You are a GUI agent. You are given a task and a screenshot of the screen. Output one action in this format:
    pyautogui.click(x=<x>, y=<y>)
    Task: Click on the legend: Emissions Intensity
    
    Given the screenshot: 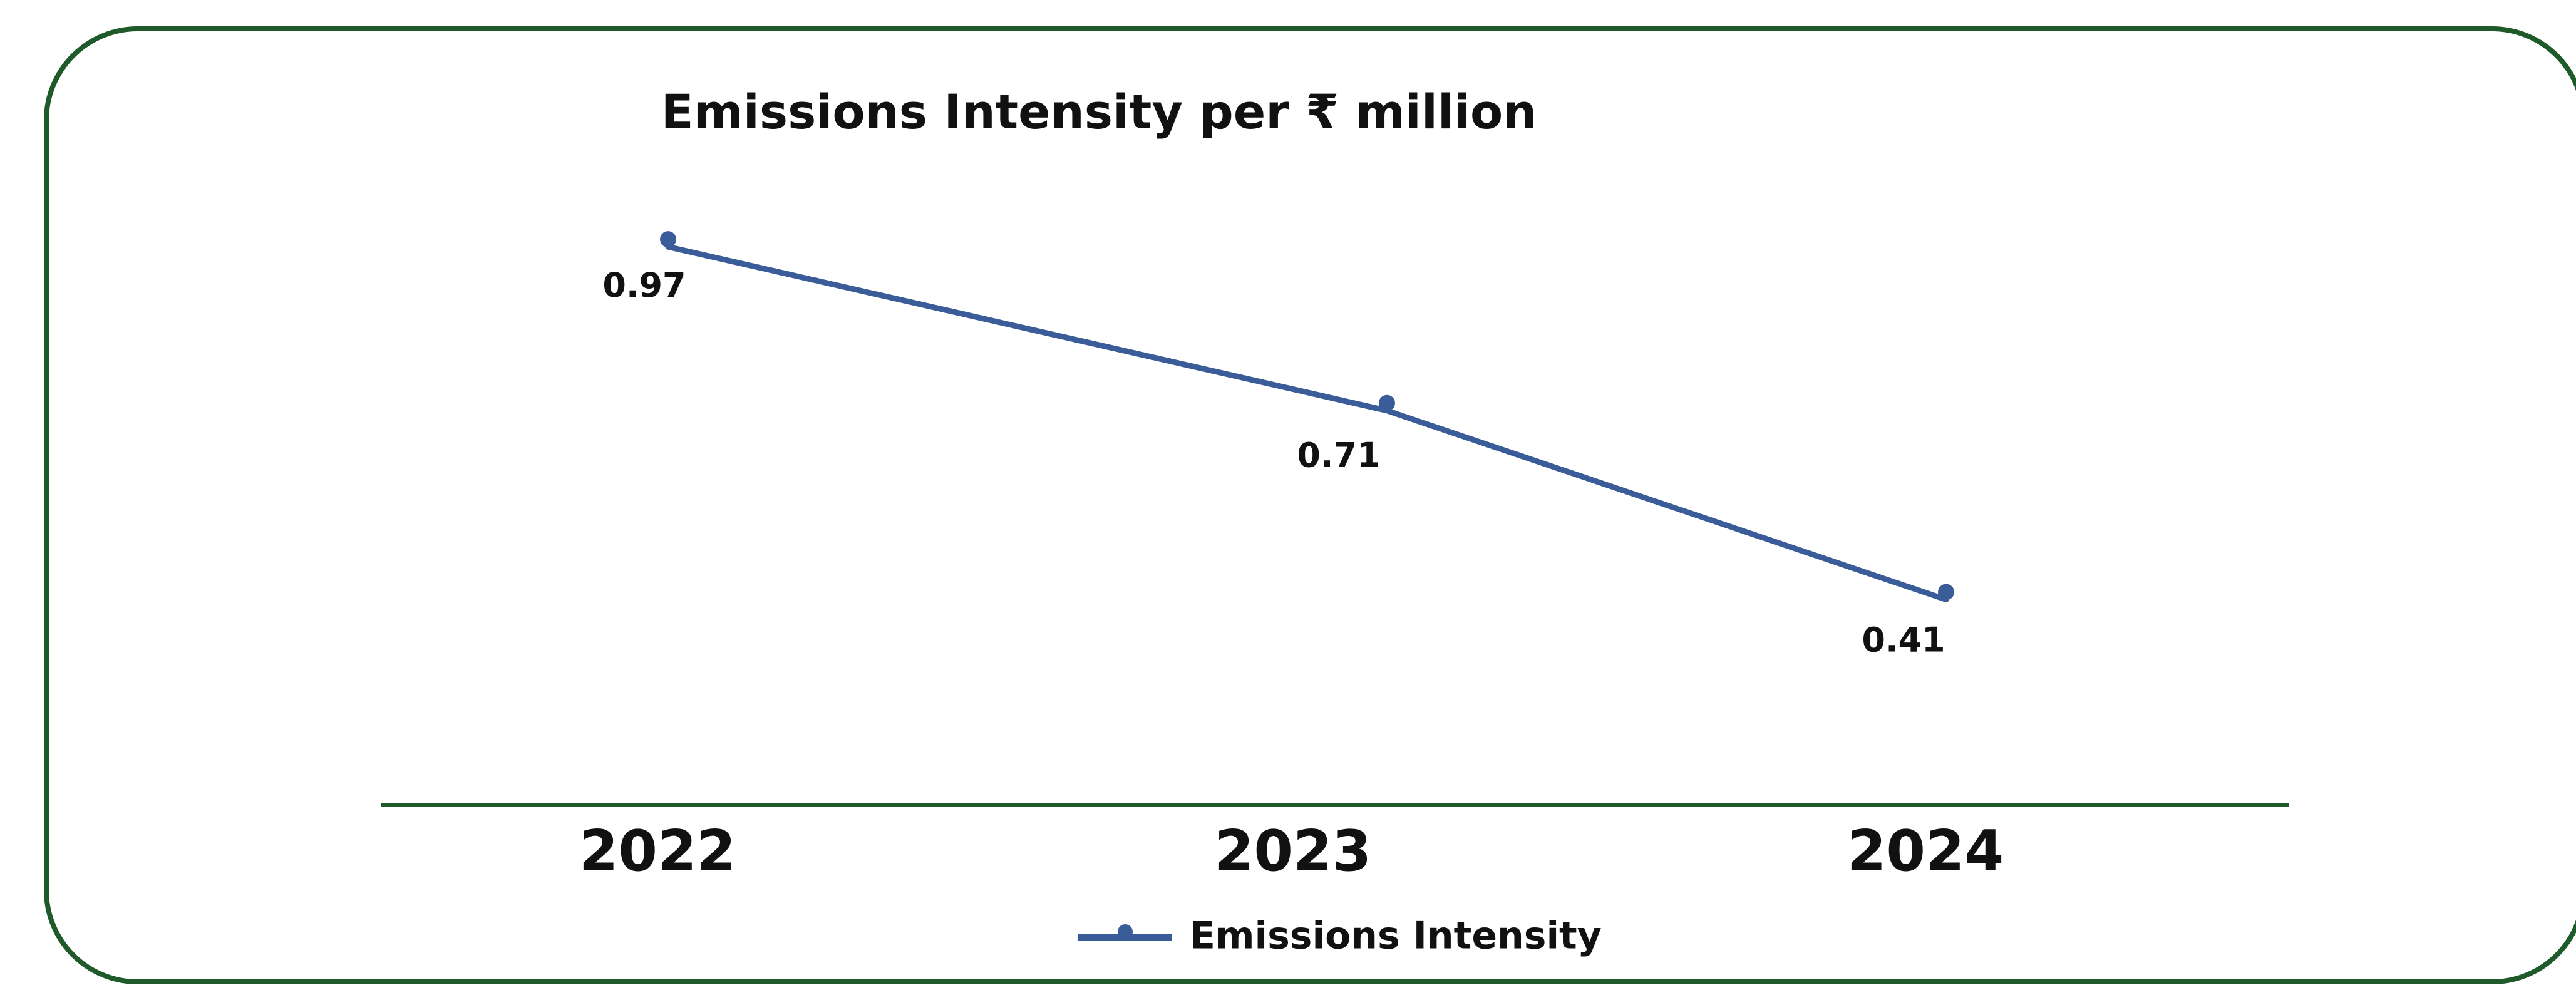 What is the action you would take?
    pyautogui.click(x=1340, y=936)
    